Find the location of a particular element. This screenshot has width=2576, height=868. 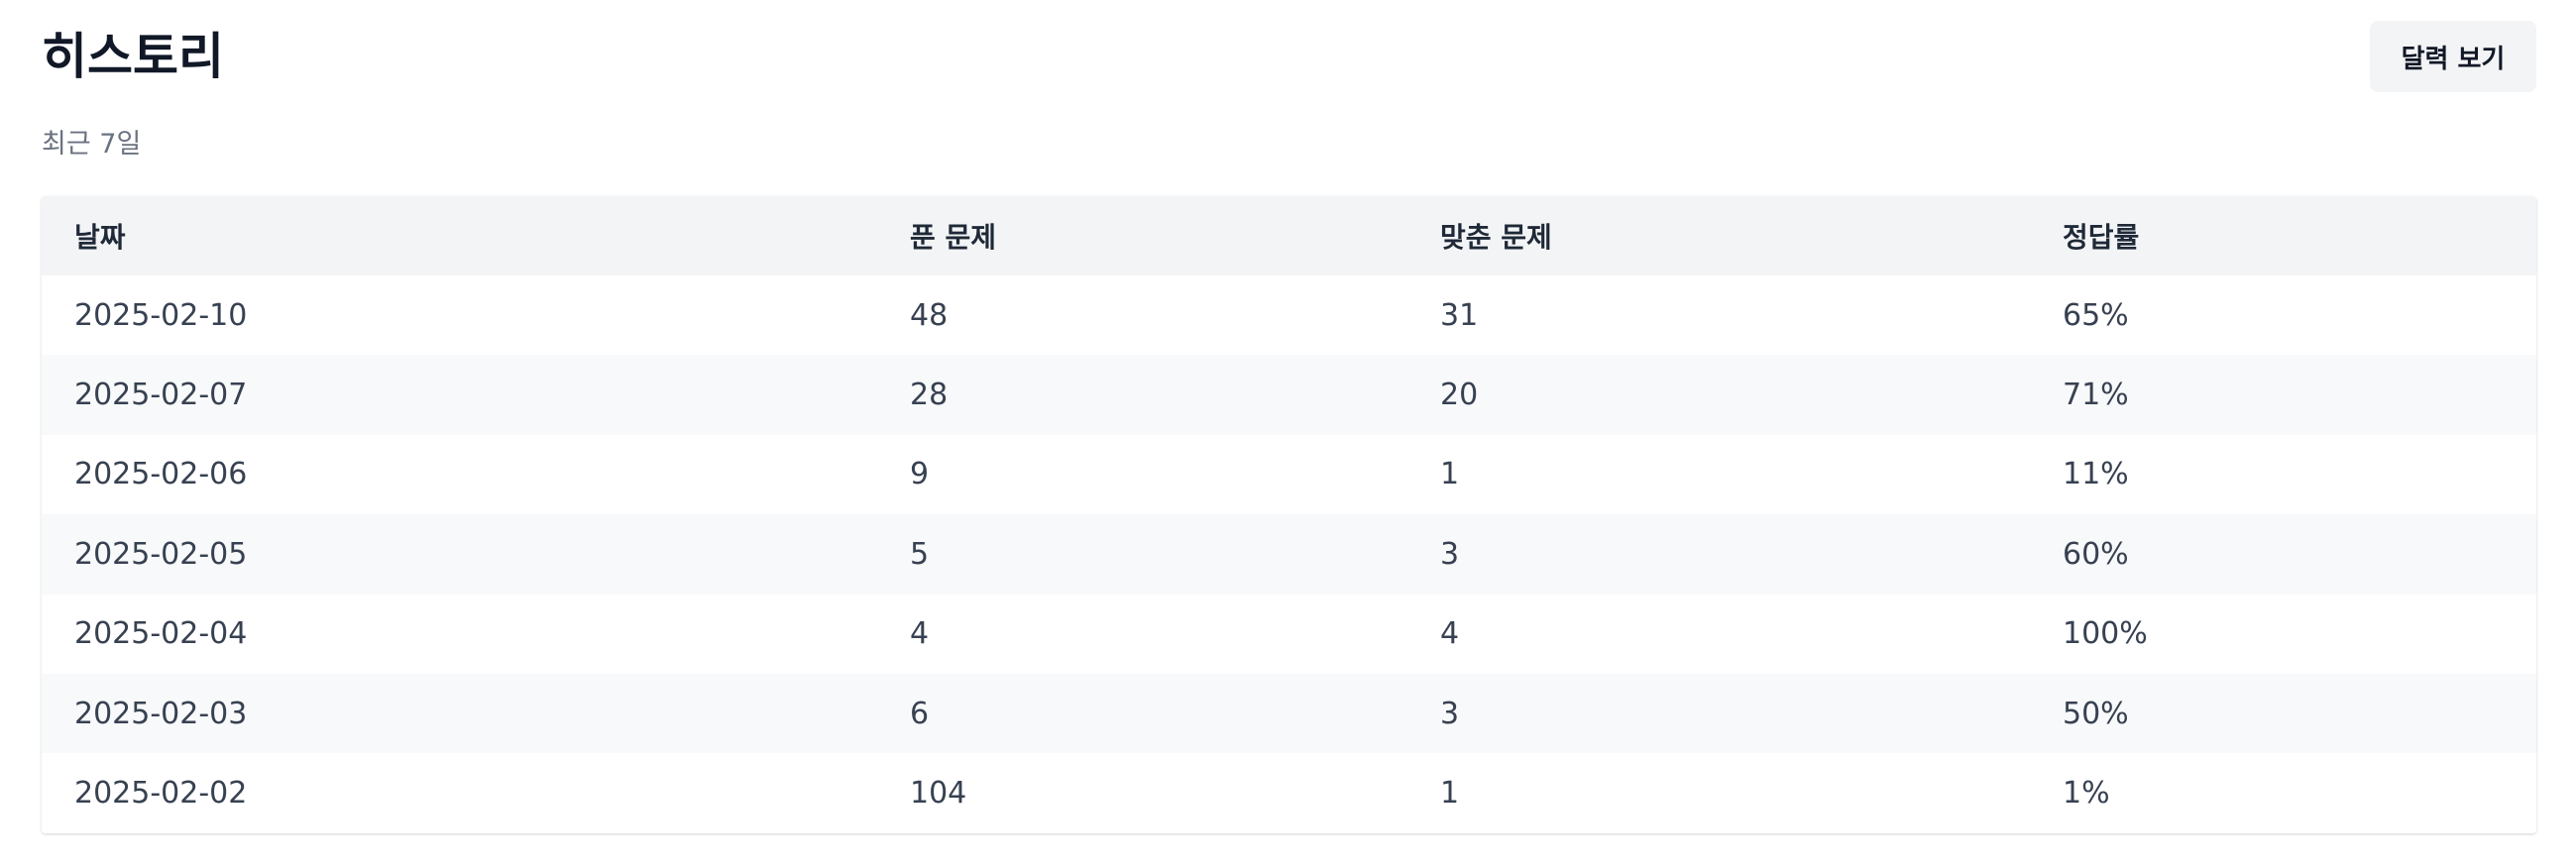

cell-date: 2025-02-03 is located at coordinates (161, 713).